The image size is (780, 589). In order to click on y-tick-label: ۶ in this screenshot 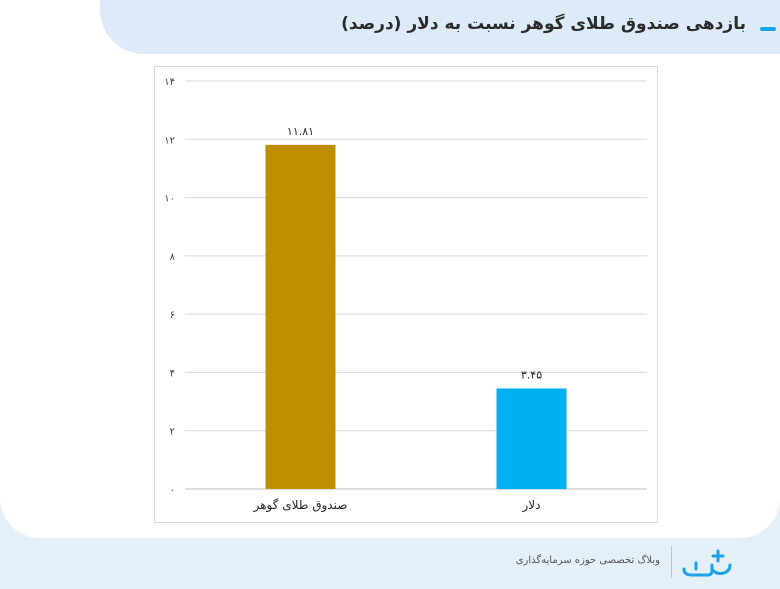, I will do `click(172, 315)`.